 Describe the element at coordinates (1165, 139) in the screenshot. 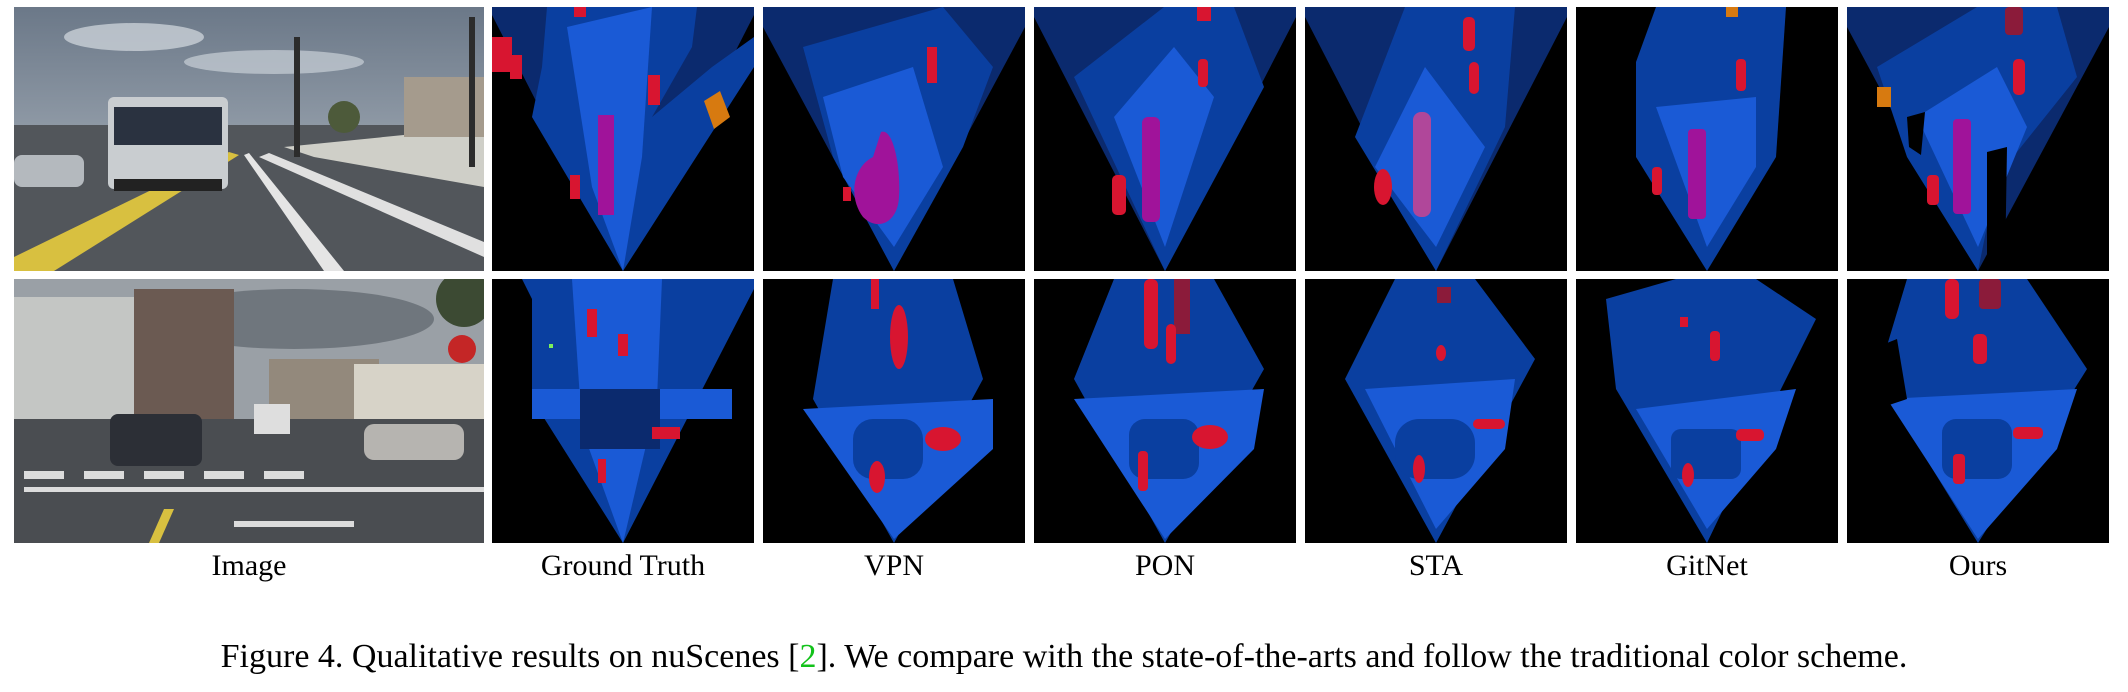

I see `bev-pon-row1` at that location.